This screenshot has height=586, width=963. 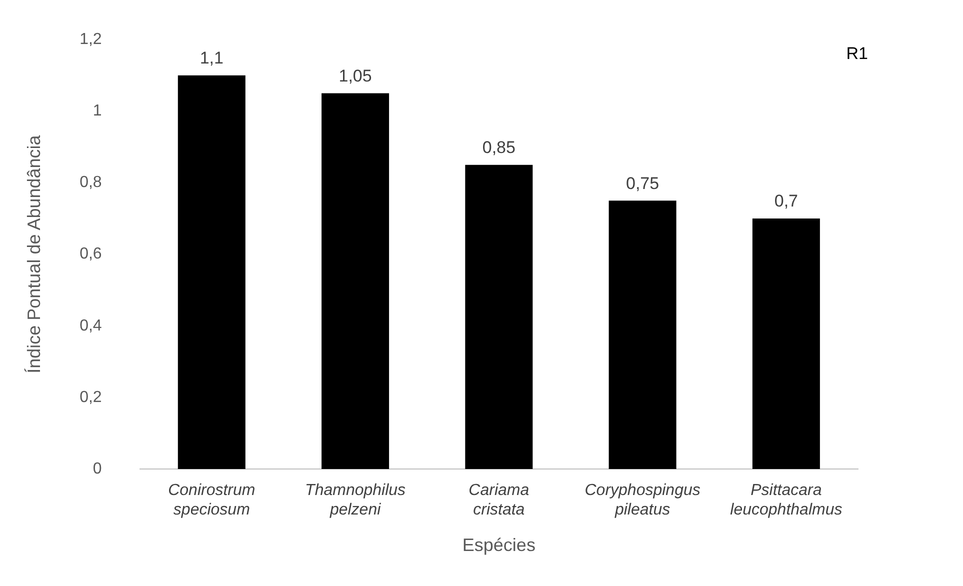 What do you see at coordinates (786, 201) in the screenshot?
I see `data-label: 0,7` at bounding box center [786, 201].